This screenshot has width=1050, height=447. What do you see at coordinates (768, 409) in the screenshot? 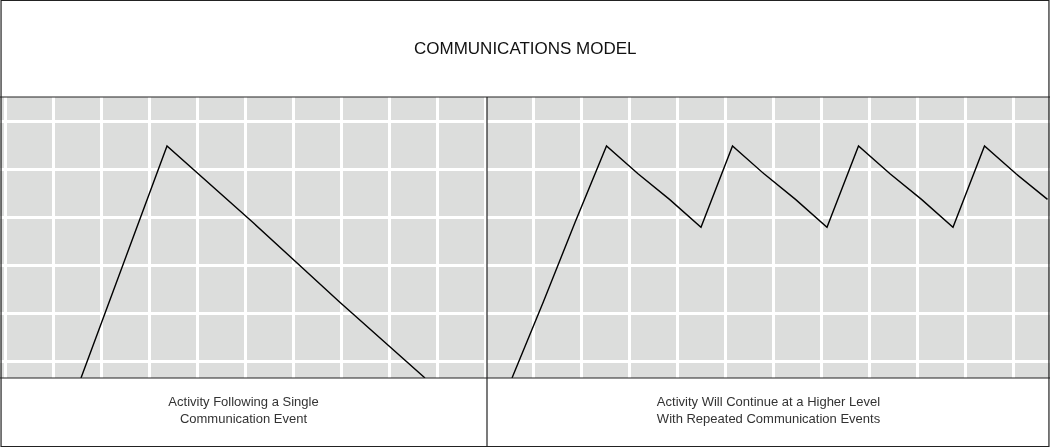
I see `x-axis-title: Activity Will Continue at a Higher Level With Repeated Communication Events` at bounding box center [768, 409].